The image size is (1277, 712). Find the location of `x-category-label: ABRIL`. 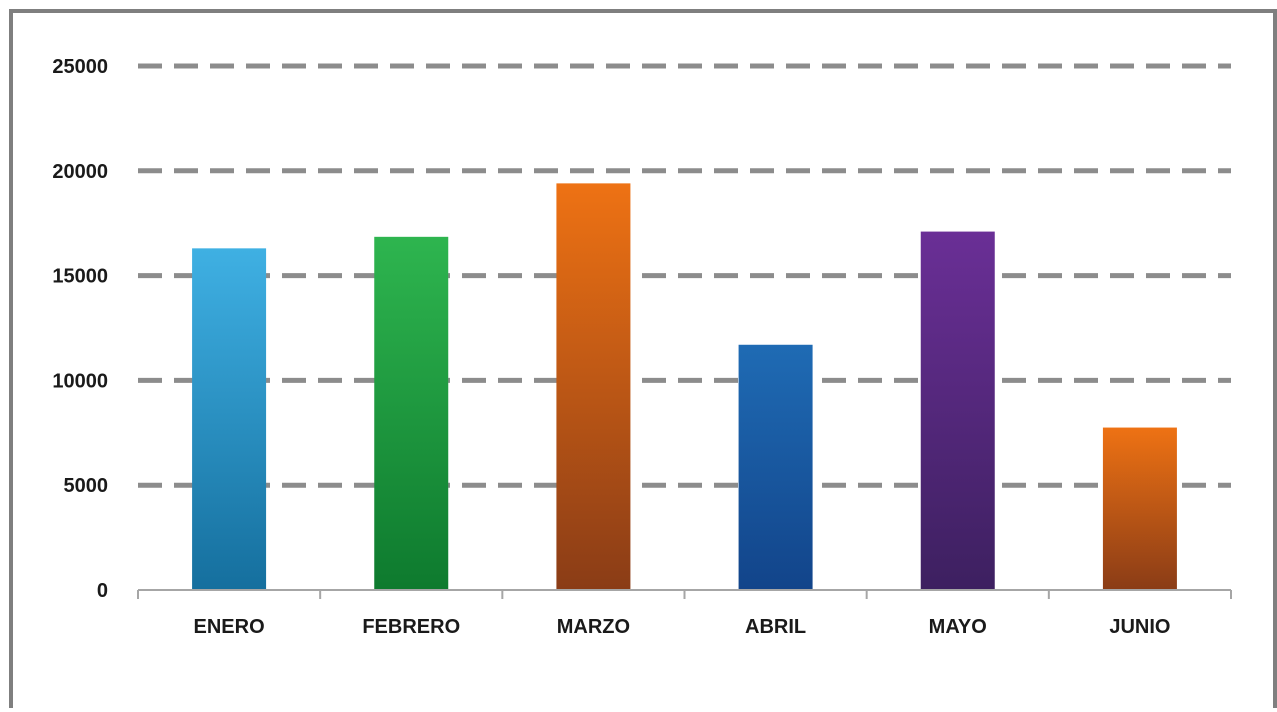

x-category-label: ABRIL is located at coordinates (775, 627).